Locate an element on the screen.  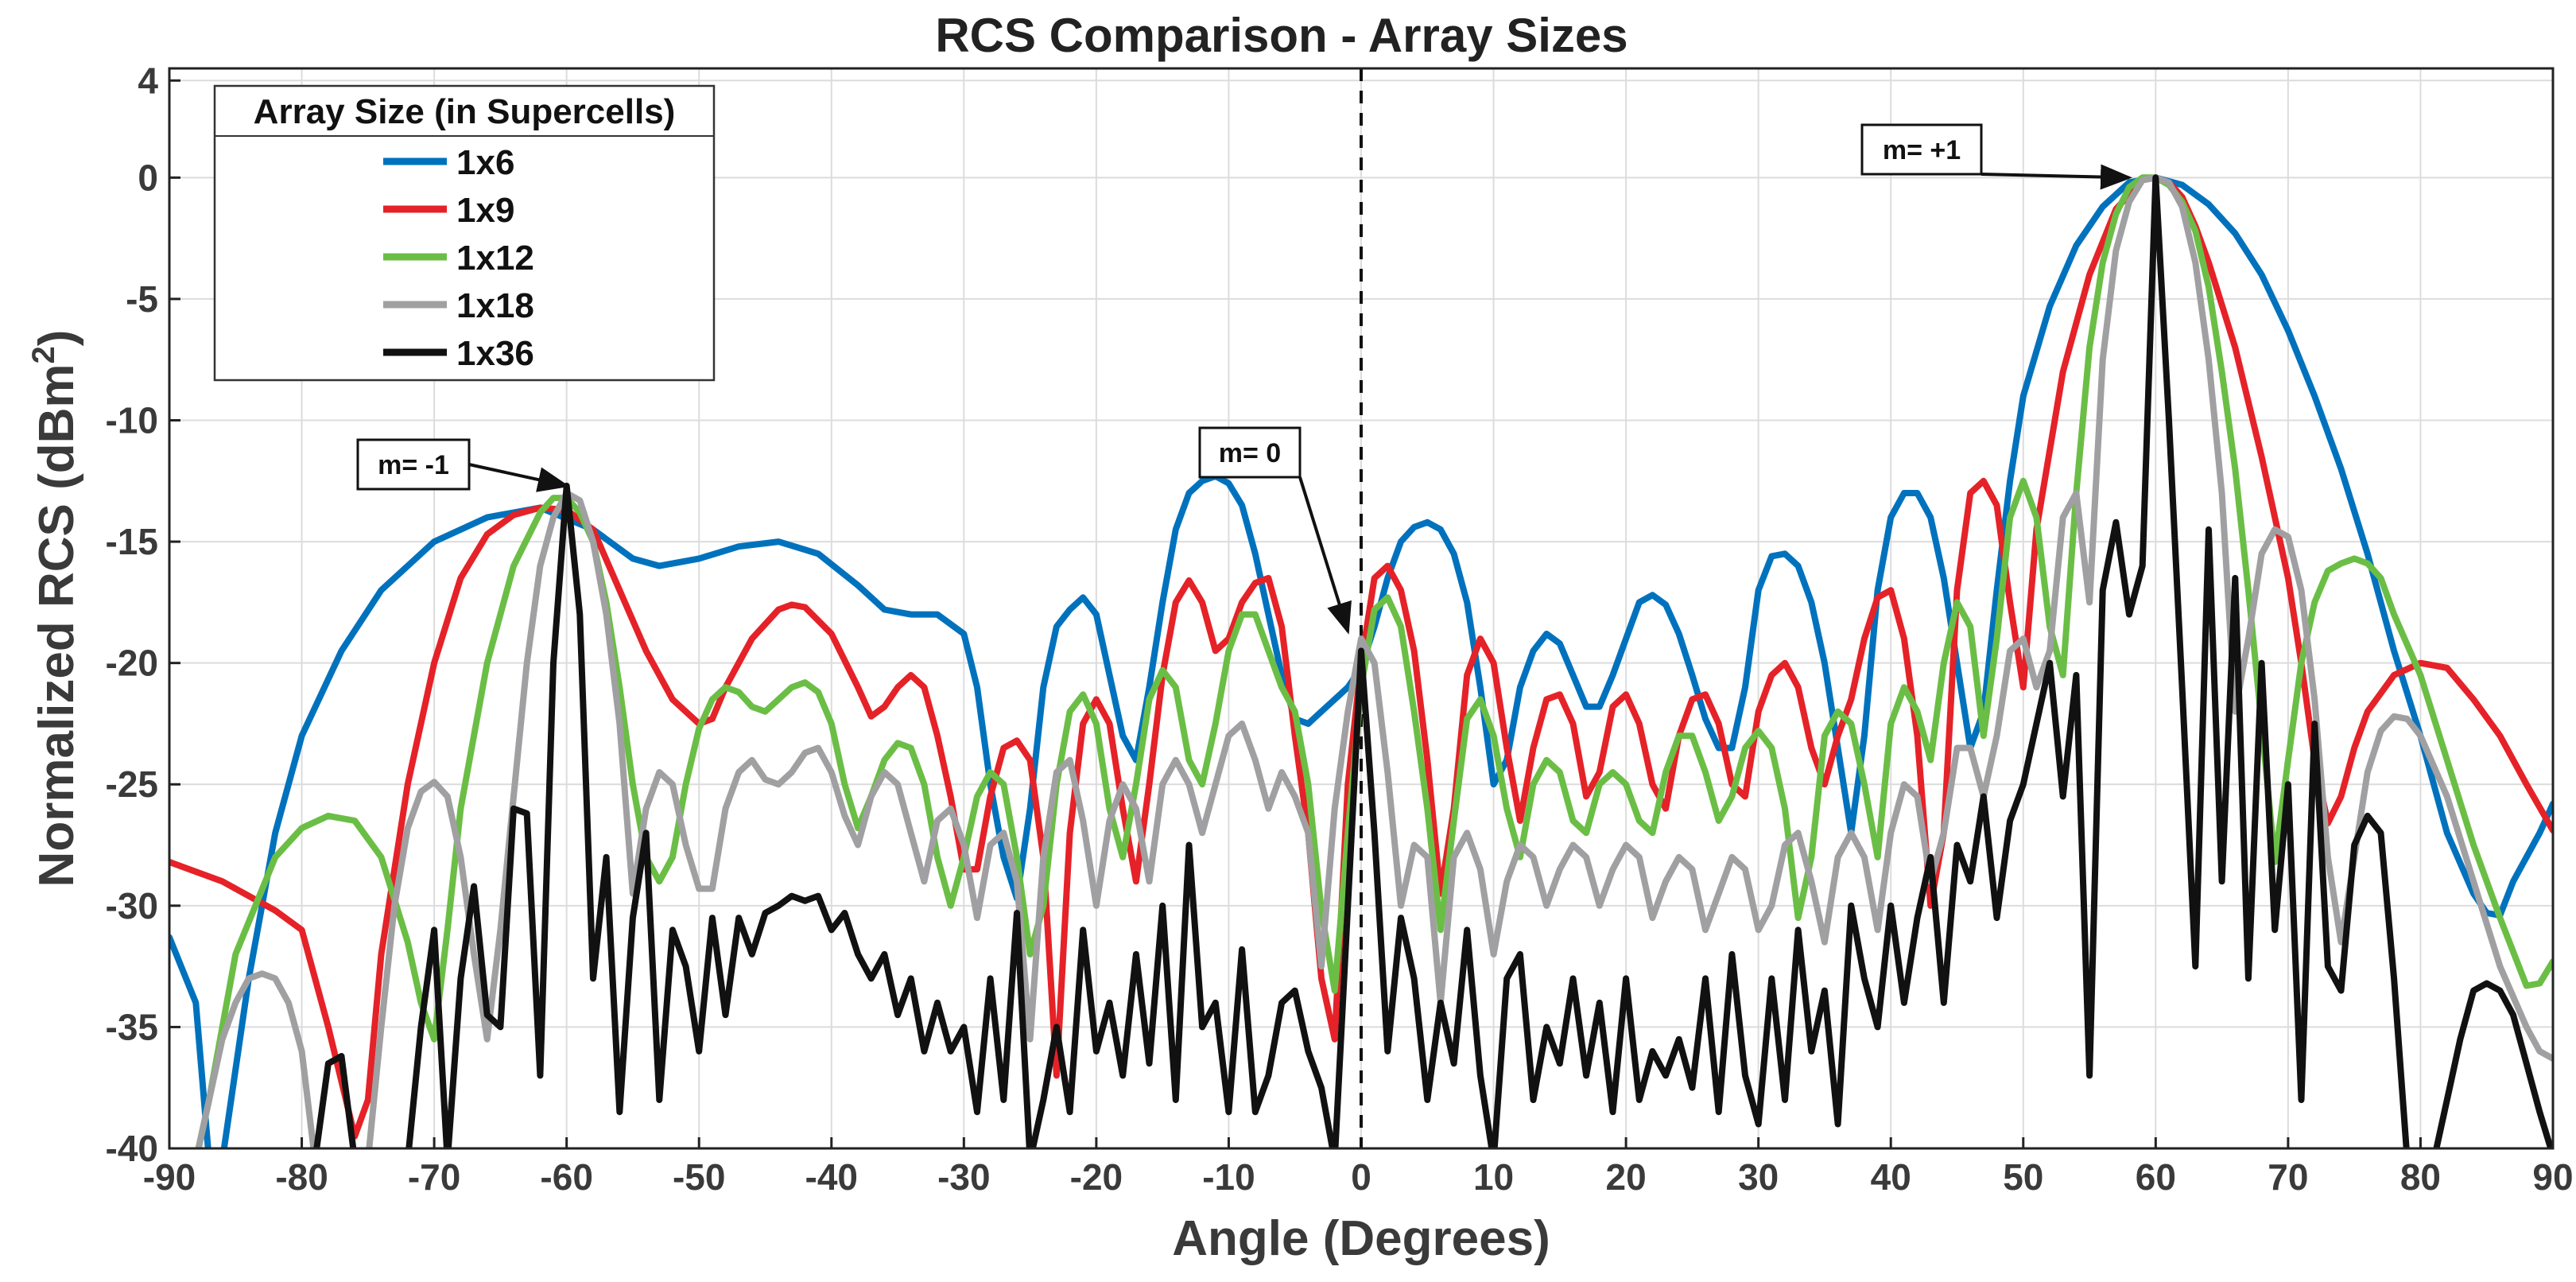
x-tick-label: 30 is located at coordinates (1759, 1177).